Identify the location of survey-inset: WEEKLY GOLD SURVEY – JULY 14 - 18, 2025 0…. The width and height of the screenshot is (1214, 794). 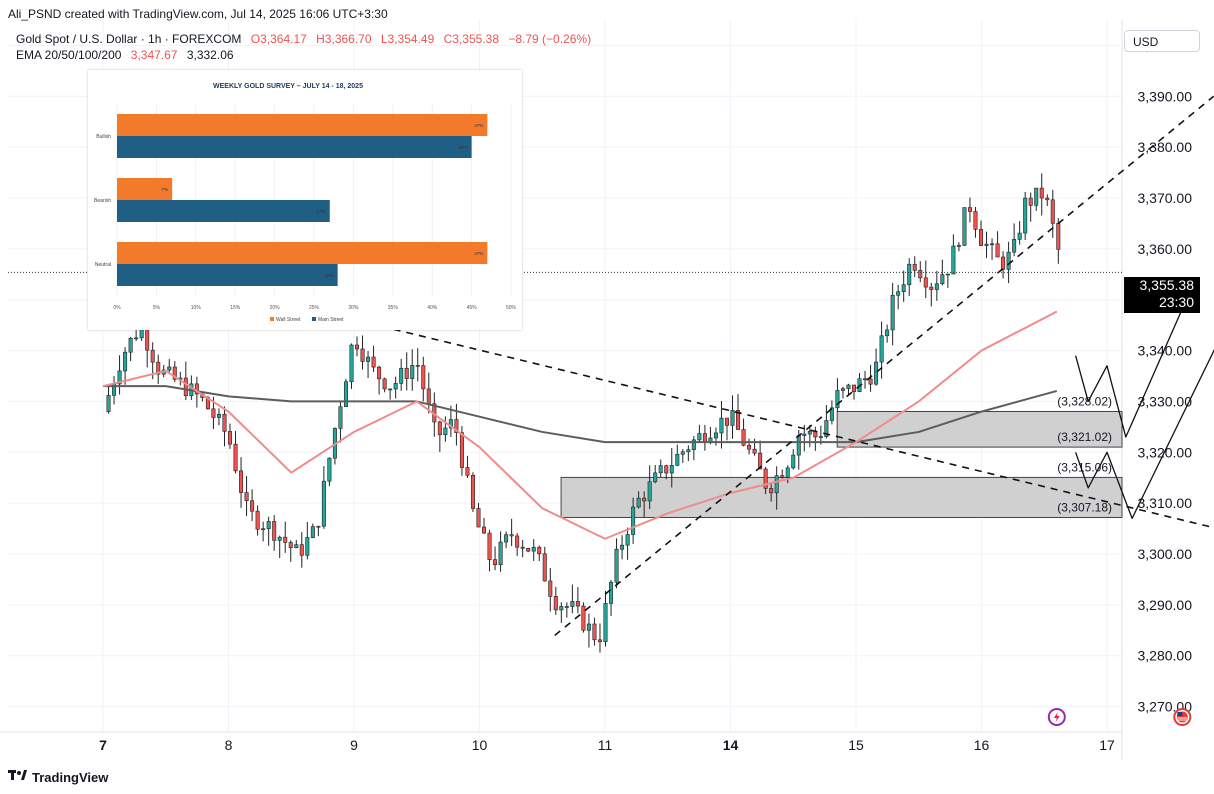
(305, 200).